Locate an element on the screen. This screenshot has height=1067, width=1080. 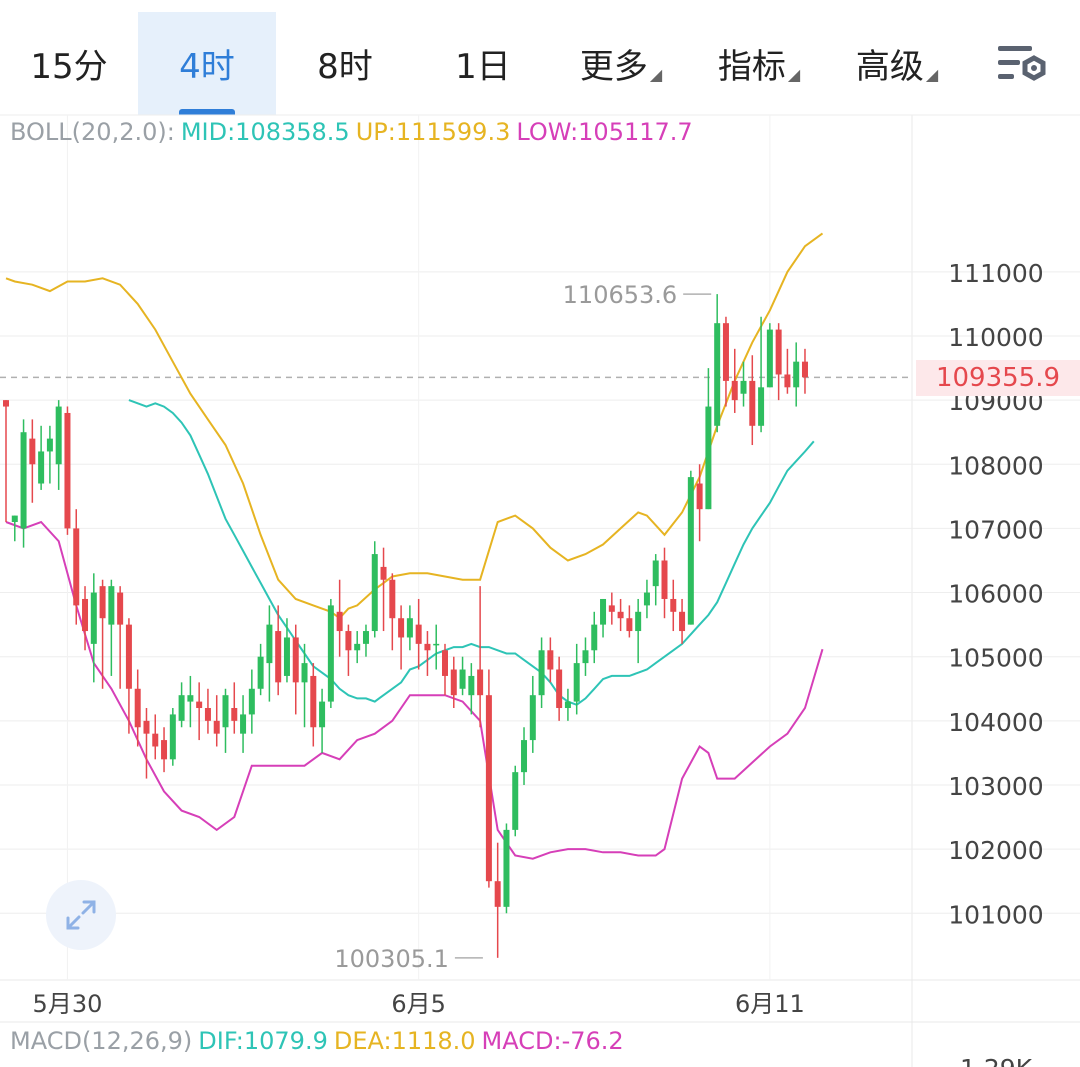
tab-advanced: 高级 ◢ is located at coordinates (897, 63).